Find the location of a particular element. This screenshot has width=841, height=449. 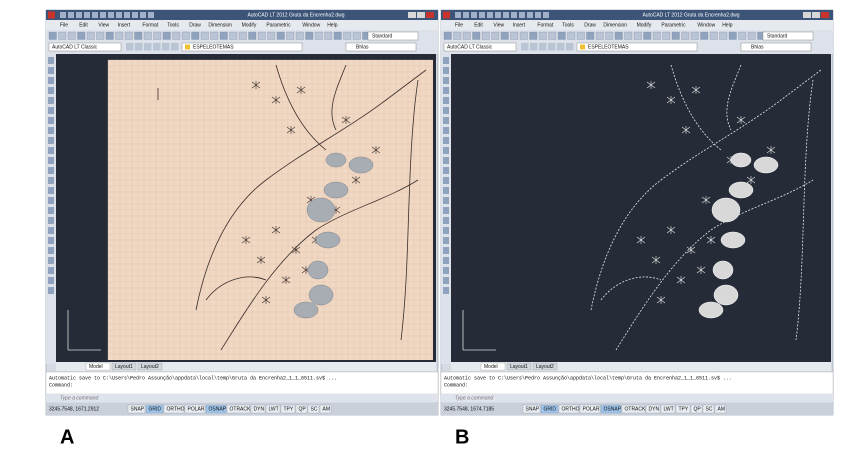

menu-item: Modify is located at coordinates (249, 25).